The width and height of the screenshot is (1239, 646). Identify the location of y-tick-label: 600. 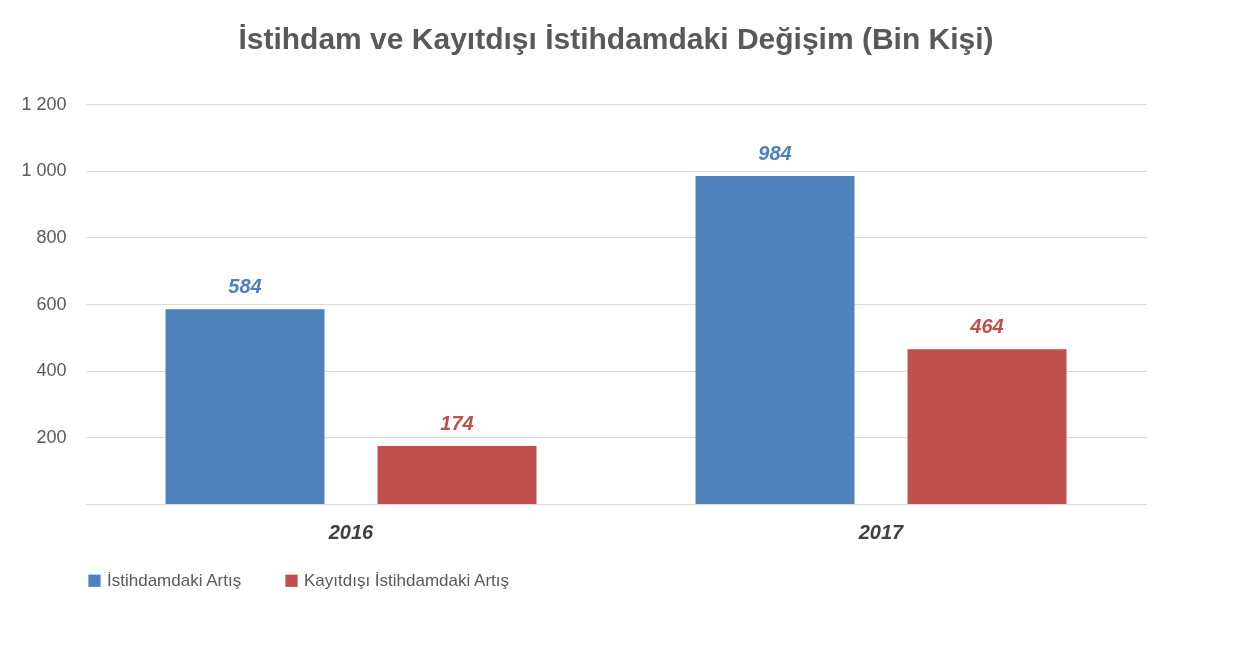
(51, 303).